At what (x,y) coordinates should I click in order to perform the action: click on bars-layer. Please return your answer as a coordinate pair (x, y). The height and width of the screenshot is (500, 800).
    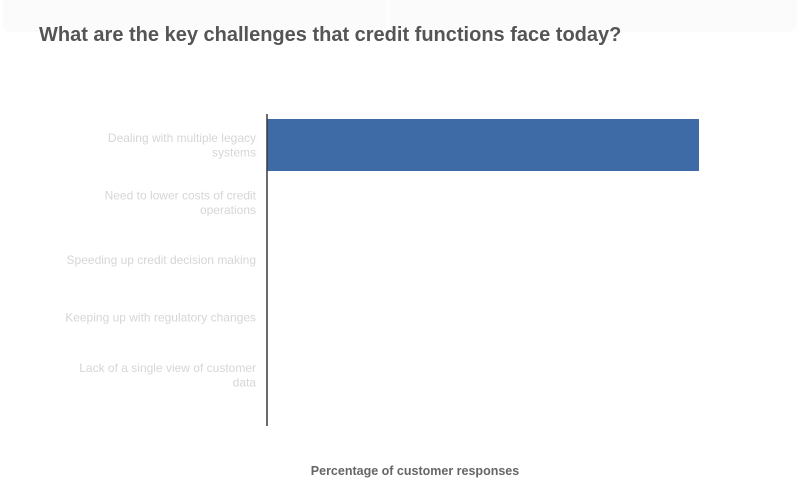
    Looking at the image, I should click on (483, 145).